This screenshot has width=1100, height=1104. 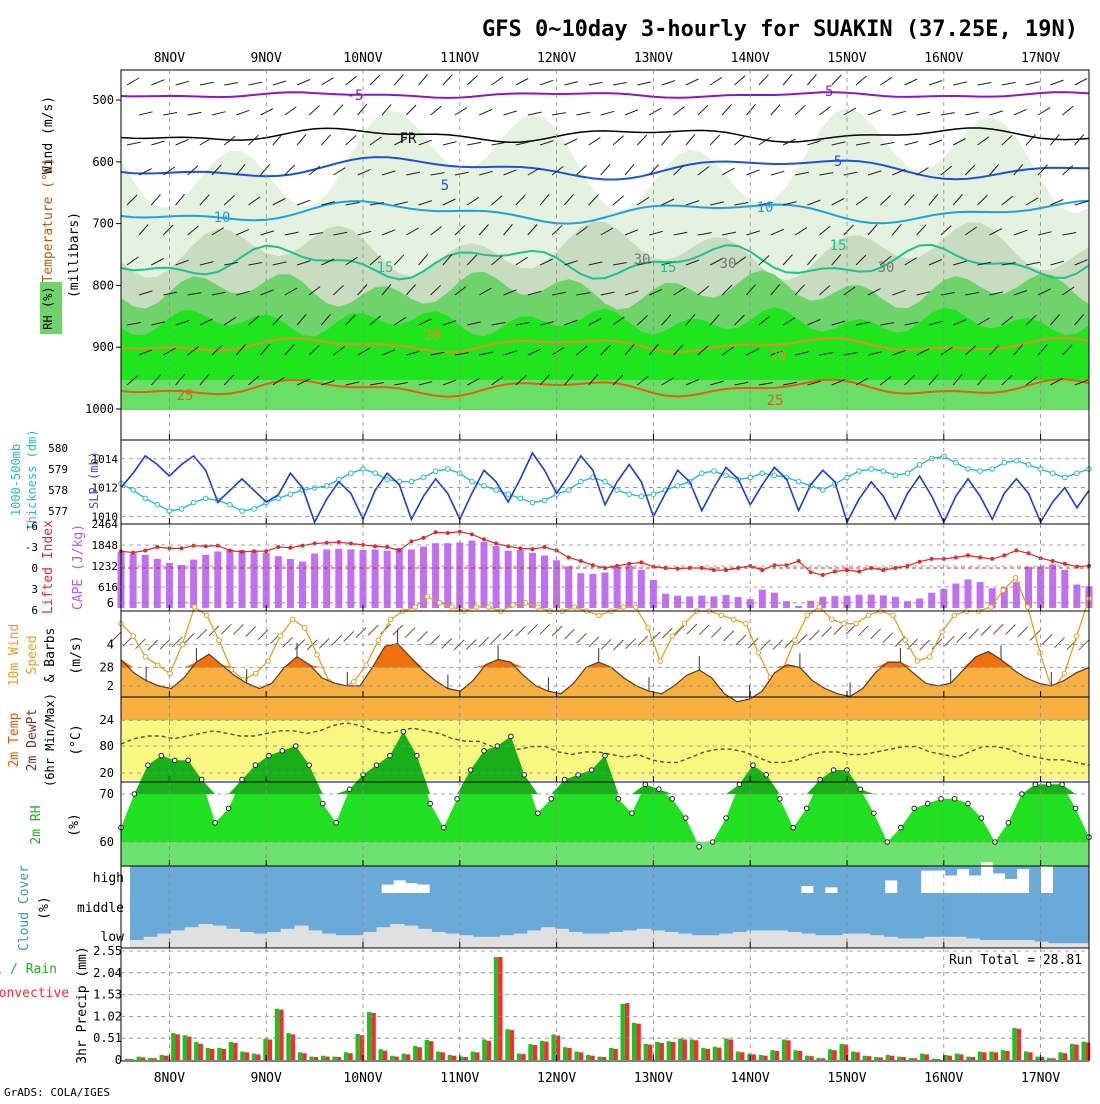 I want to click on temperature-axis-label: Temperature (°C), so click(x=48, y=219).